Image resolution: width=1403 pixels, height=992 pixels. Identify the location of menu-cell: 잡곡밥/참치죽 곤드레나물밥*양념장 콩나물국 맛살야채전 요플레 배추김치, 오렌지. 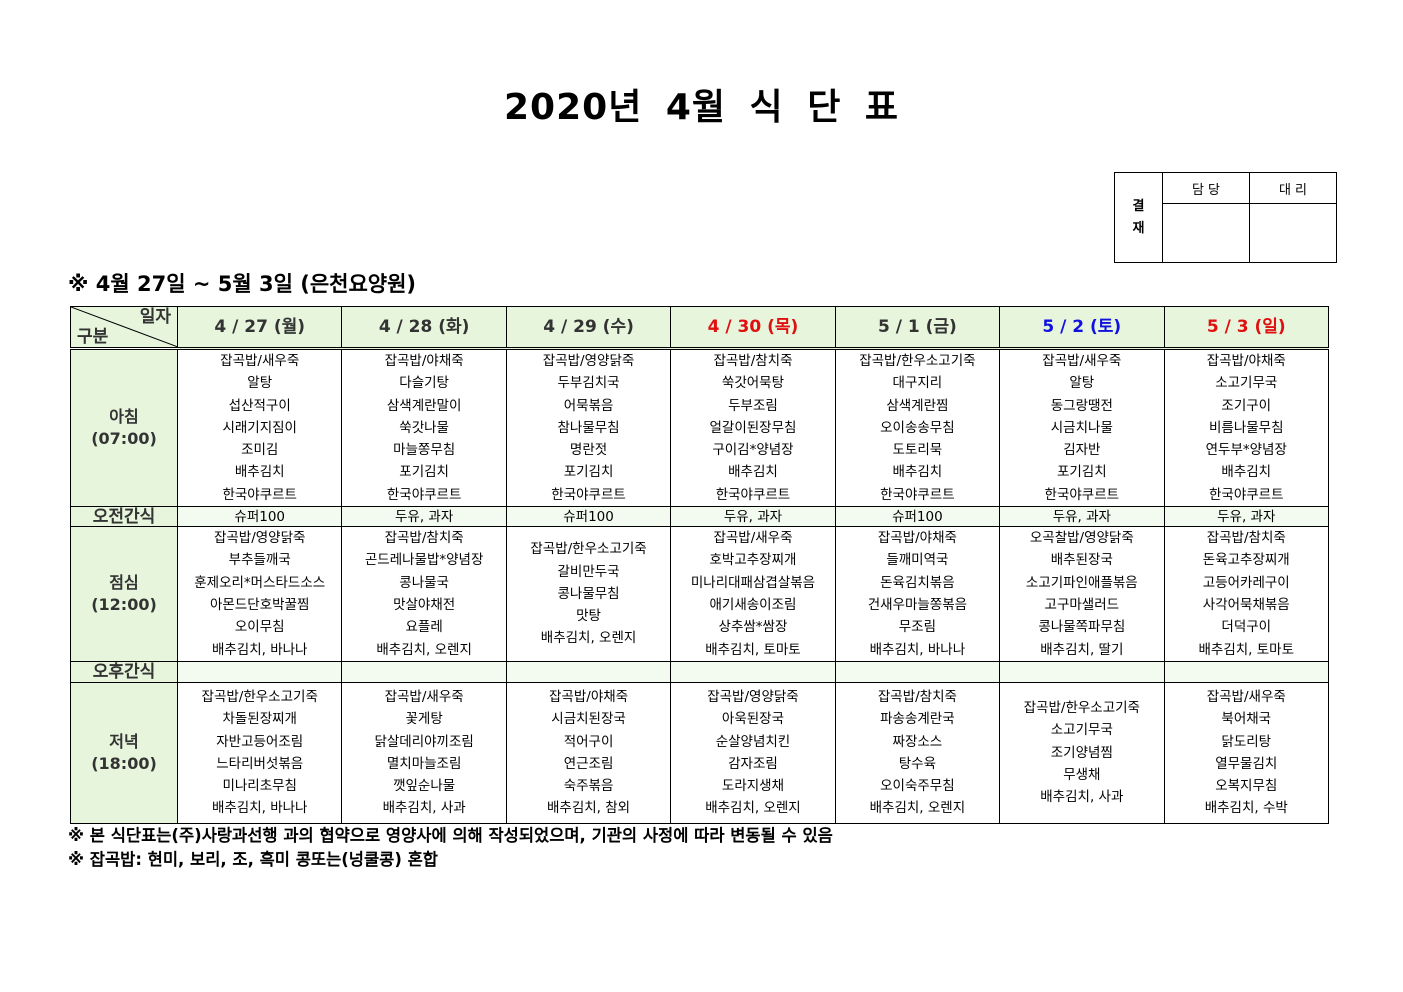
(424, 594).